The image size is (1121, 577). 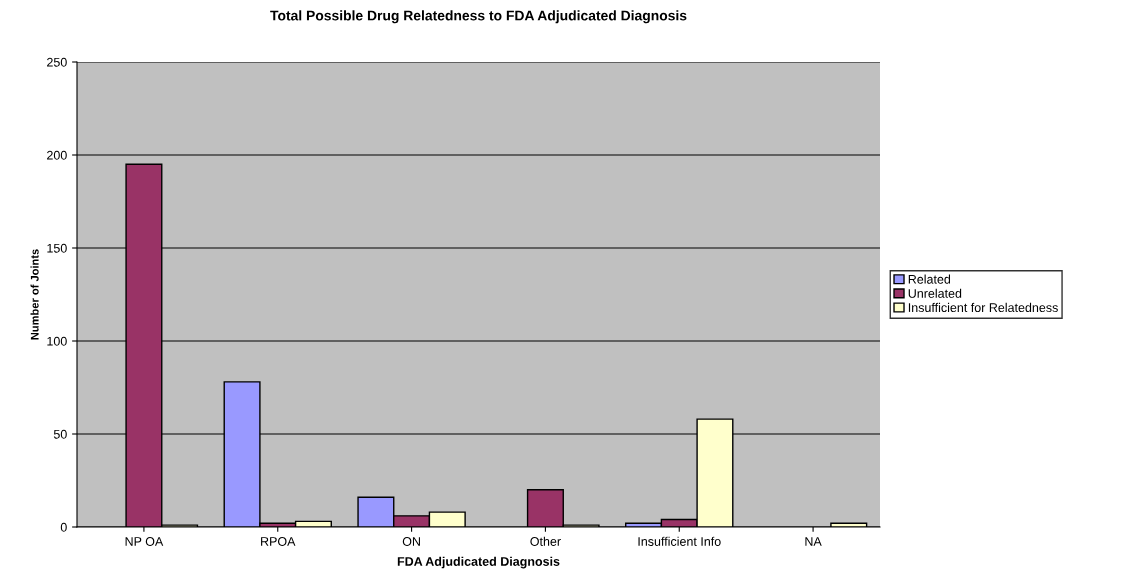 What do you see at coordinates (545, 541) in the screenshot?
I see `x-tick-label: Other` at bounding box center [545, 541].